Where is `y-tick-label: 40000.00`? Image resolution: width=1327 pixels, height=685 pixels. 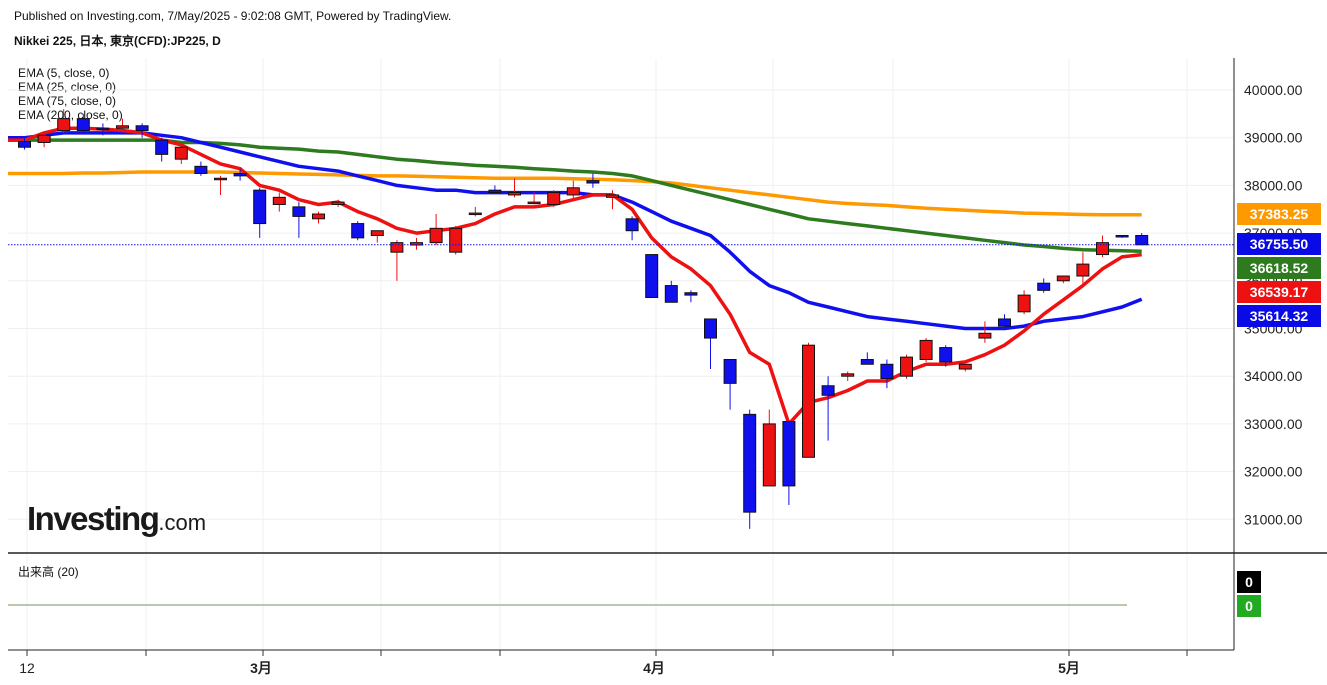
y-tick-label: 40000.00 is located at coordinates (1273, 90).